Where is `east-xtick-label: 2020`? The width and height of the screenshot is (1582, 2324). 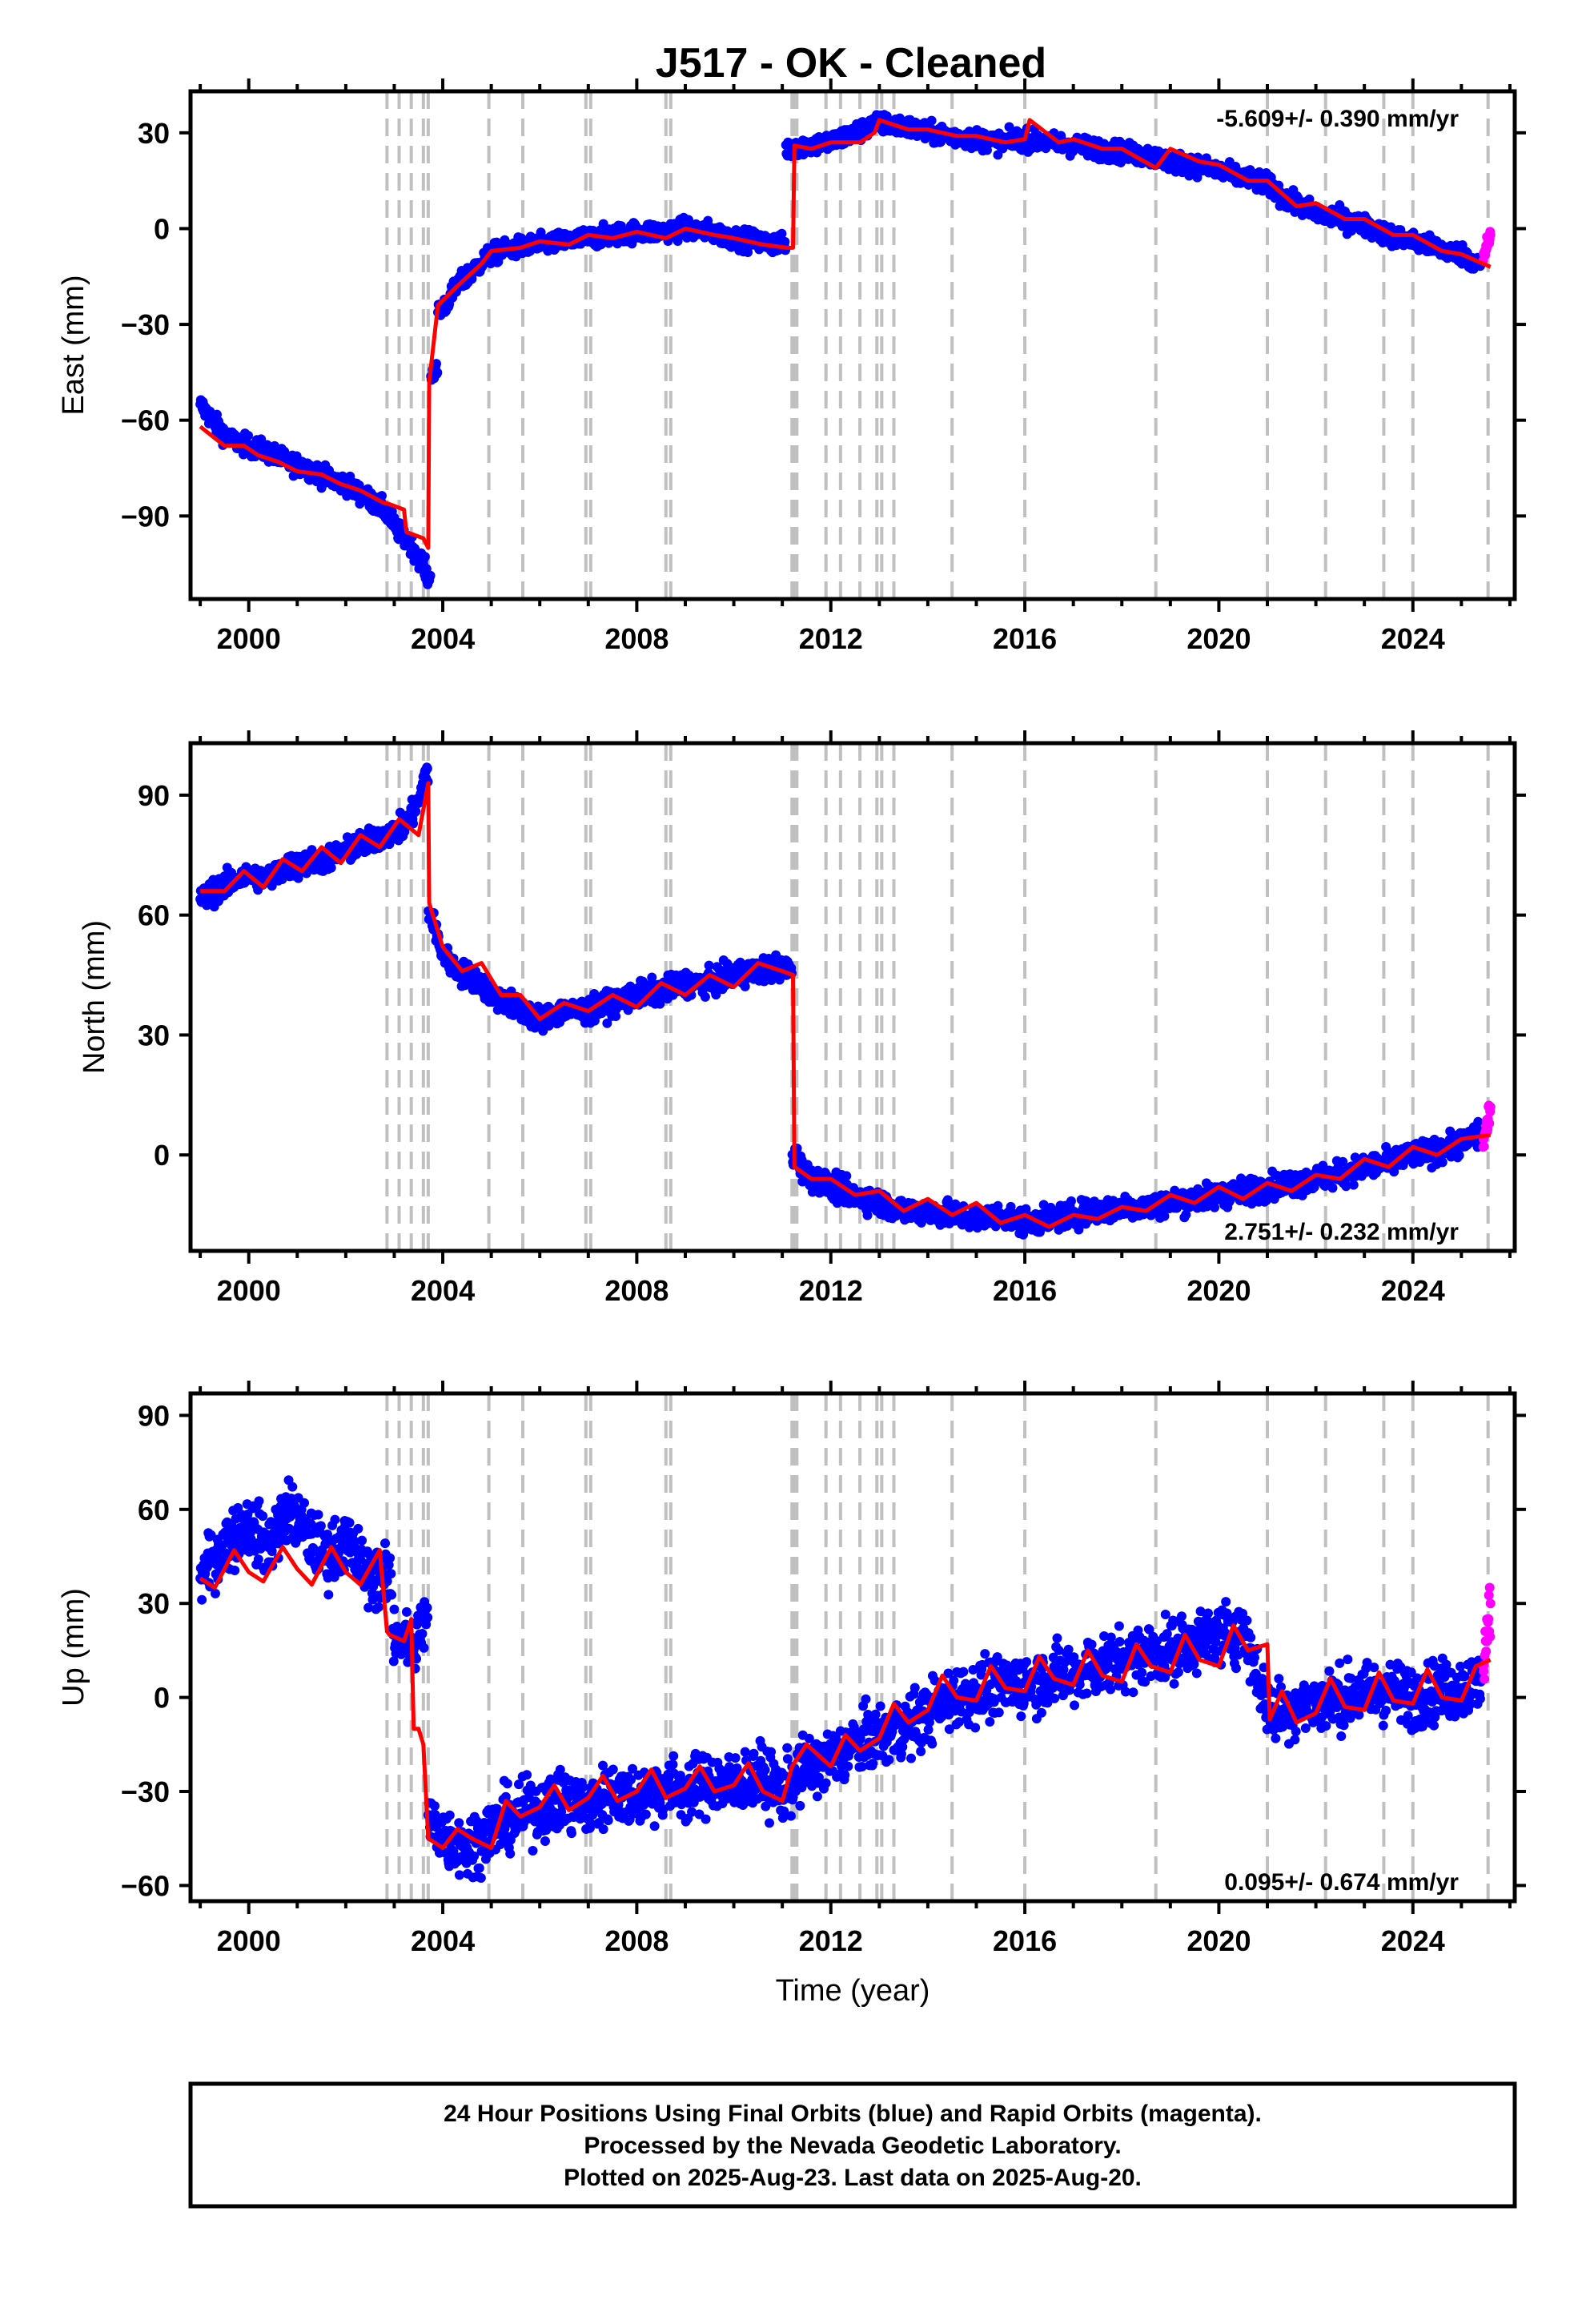
east-xtick-label: 2020 is located at coordinates (1219, 638).